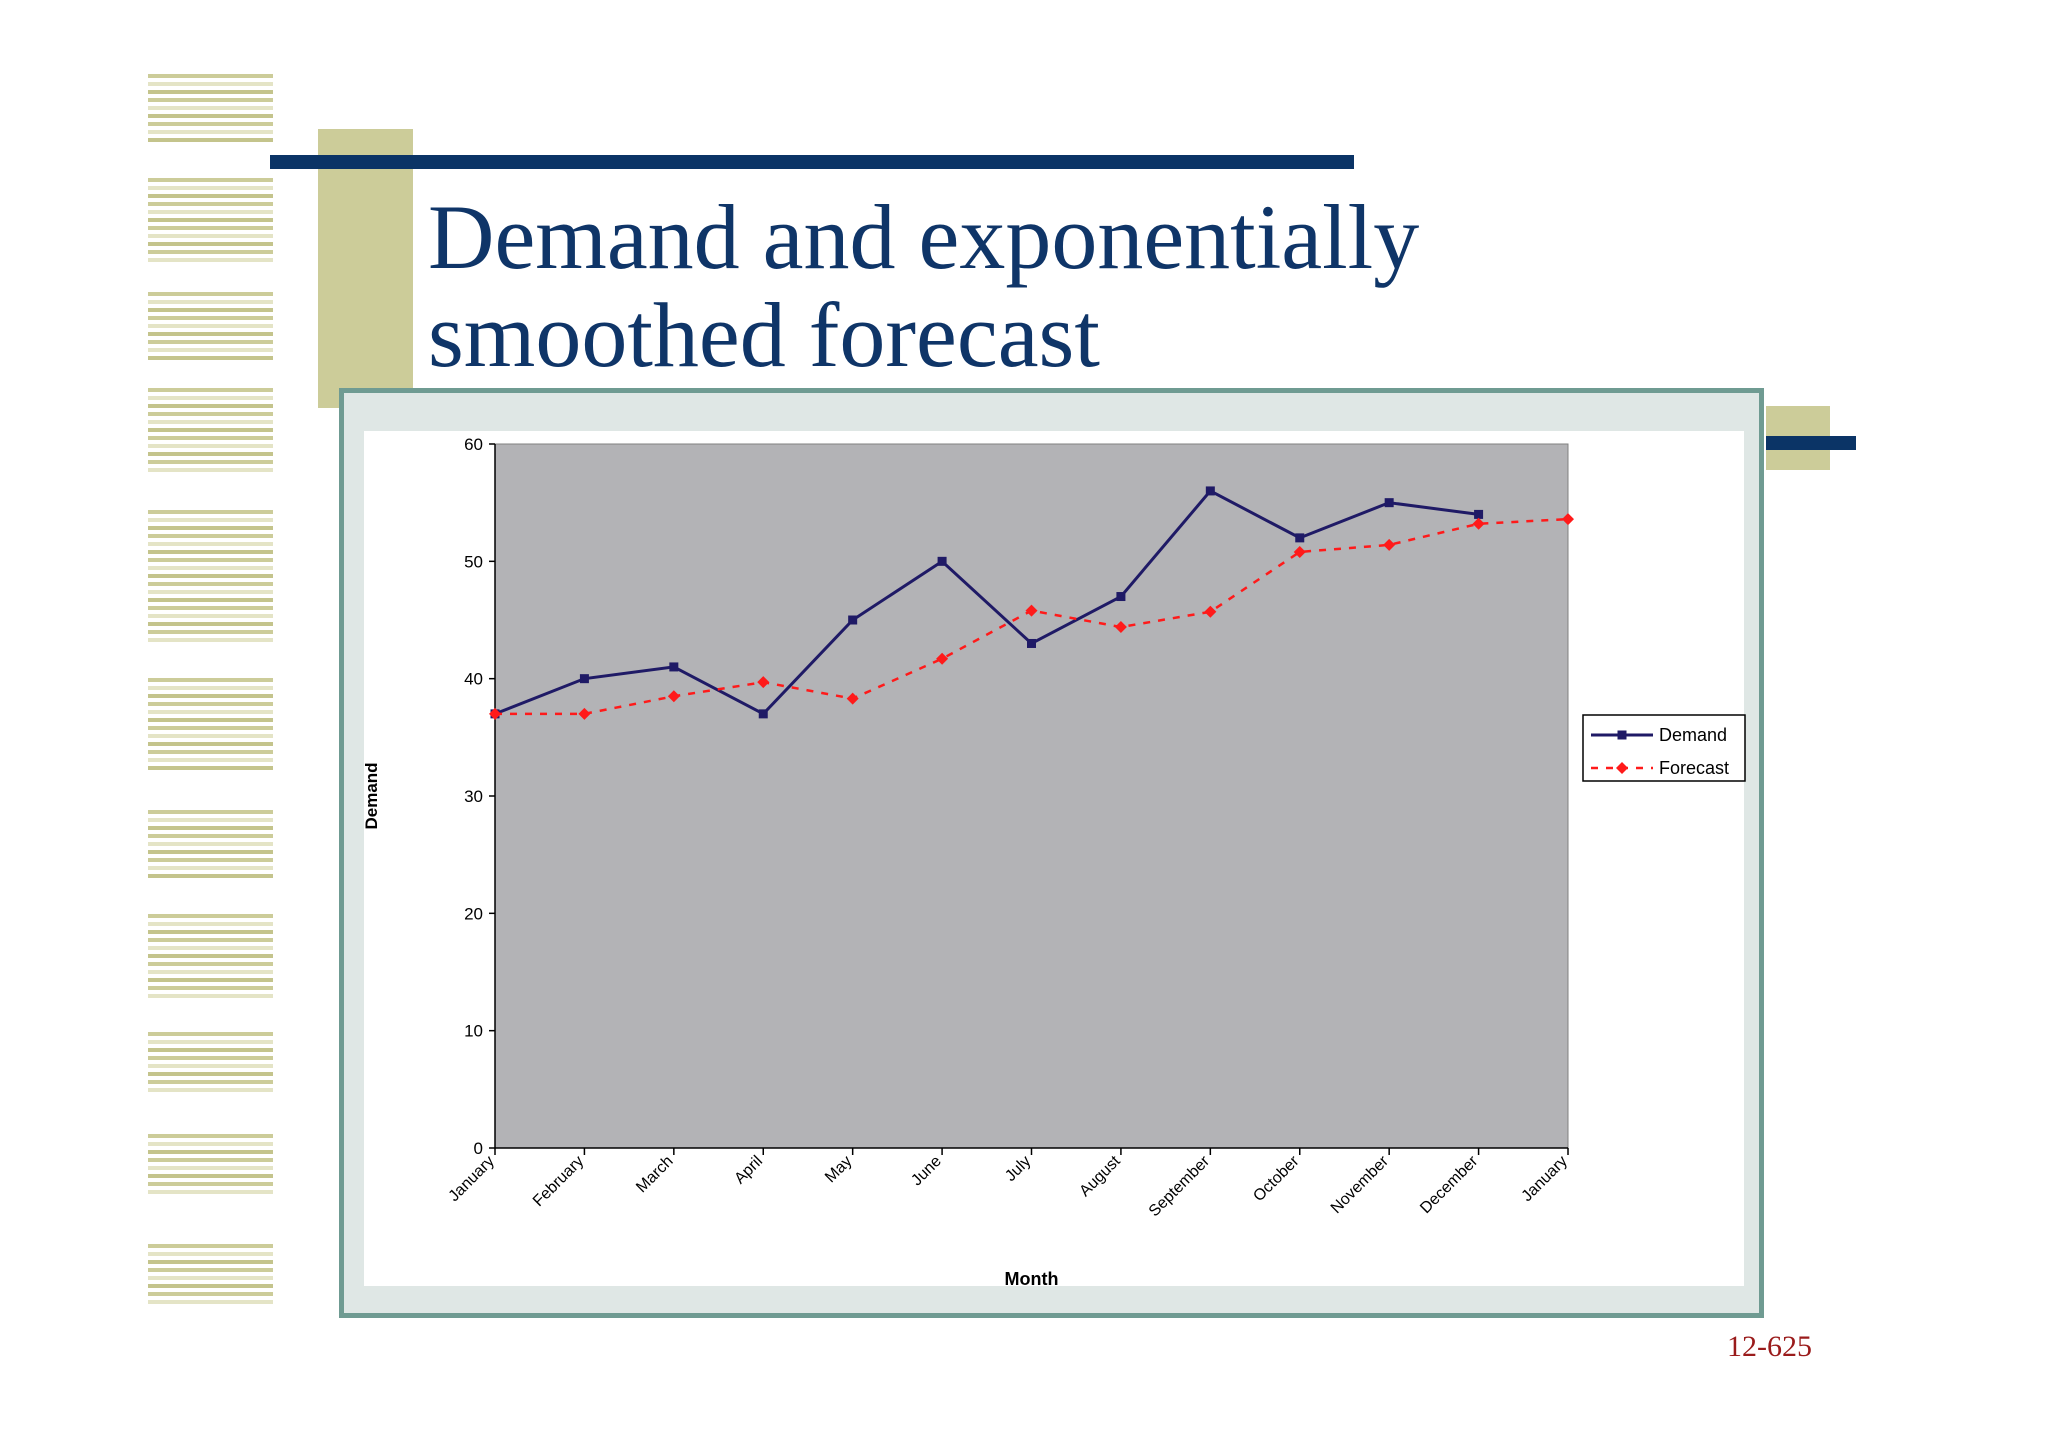 The width and height of the screenshot is (2048, 1447). I want to click on x-axis-title: Month, so click(1032, 1279).